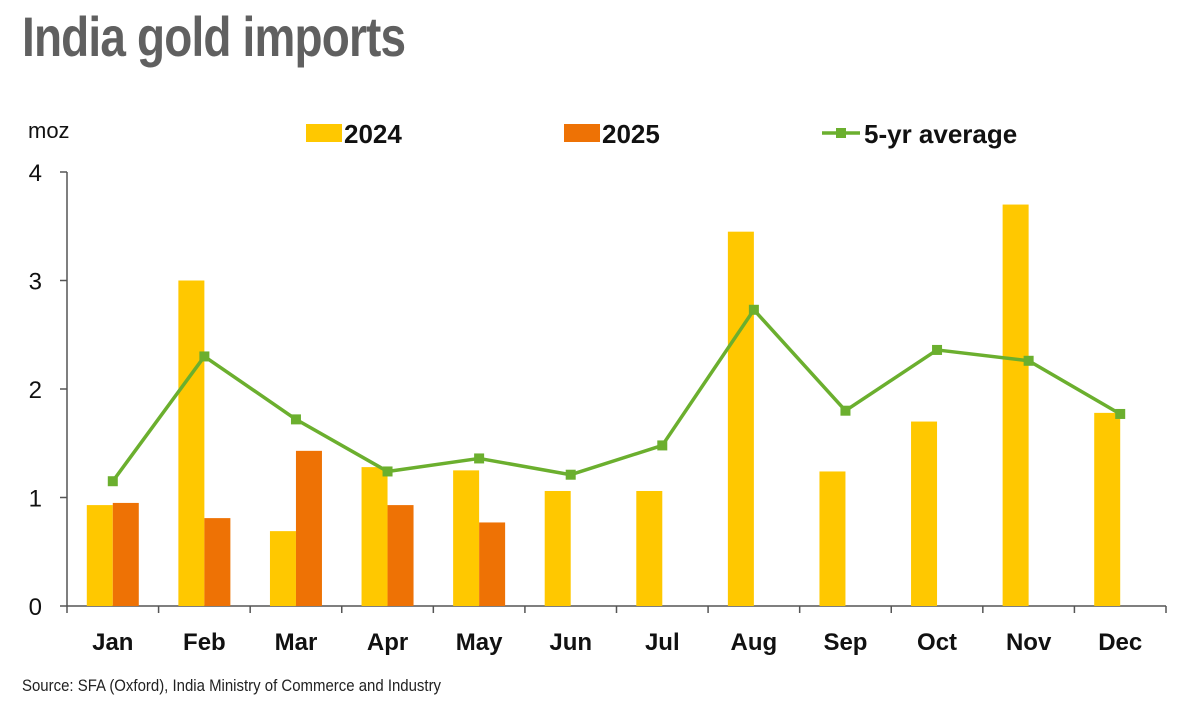 This screenshot has width=1200, height=704. I want to click on average-point-feb, so click(204, 356).